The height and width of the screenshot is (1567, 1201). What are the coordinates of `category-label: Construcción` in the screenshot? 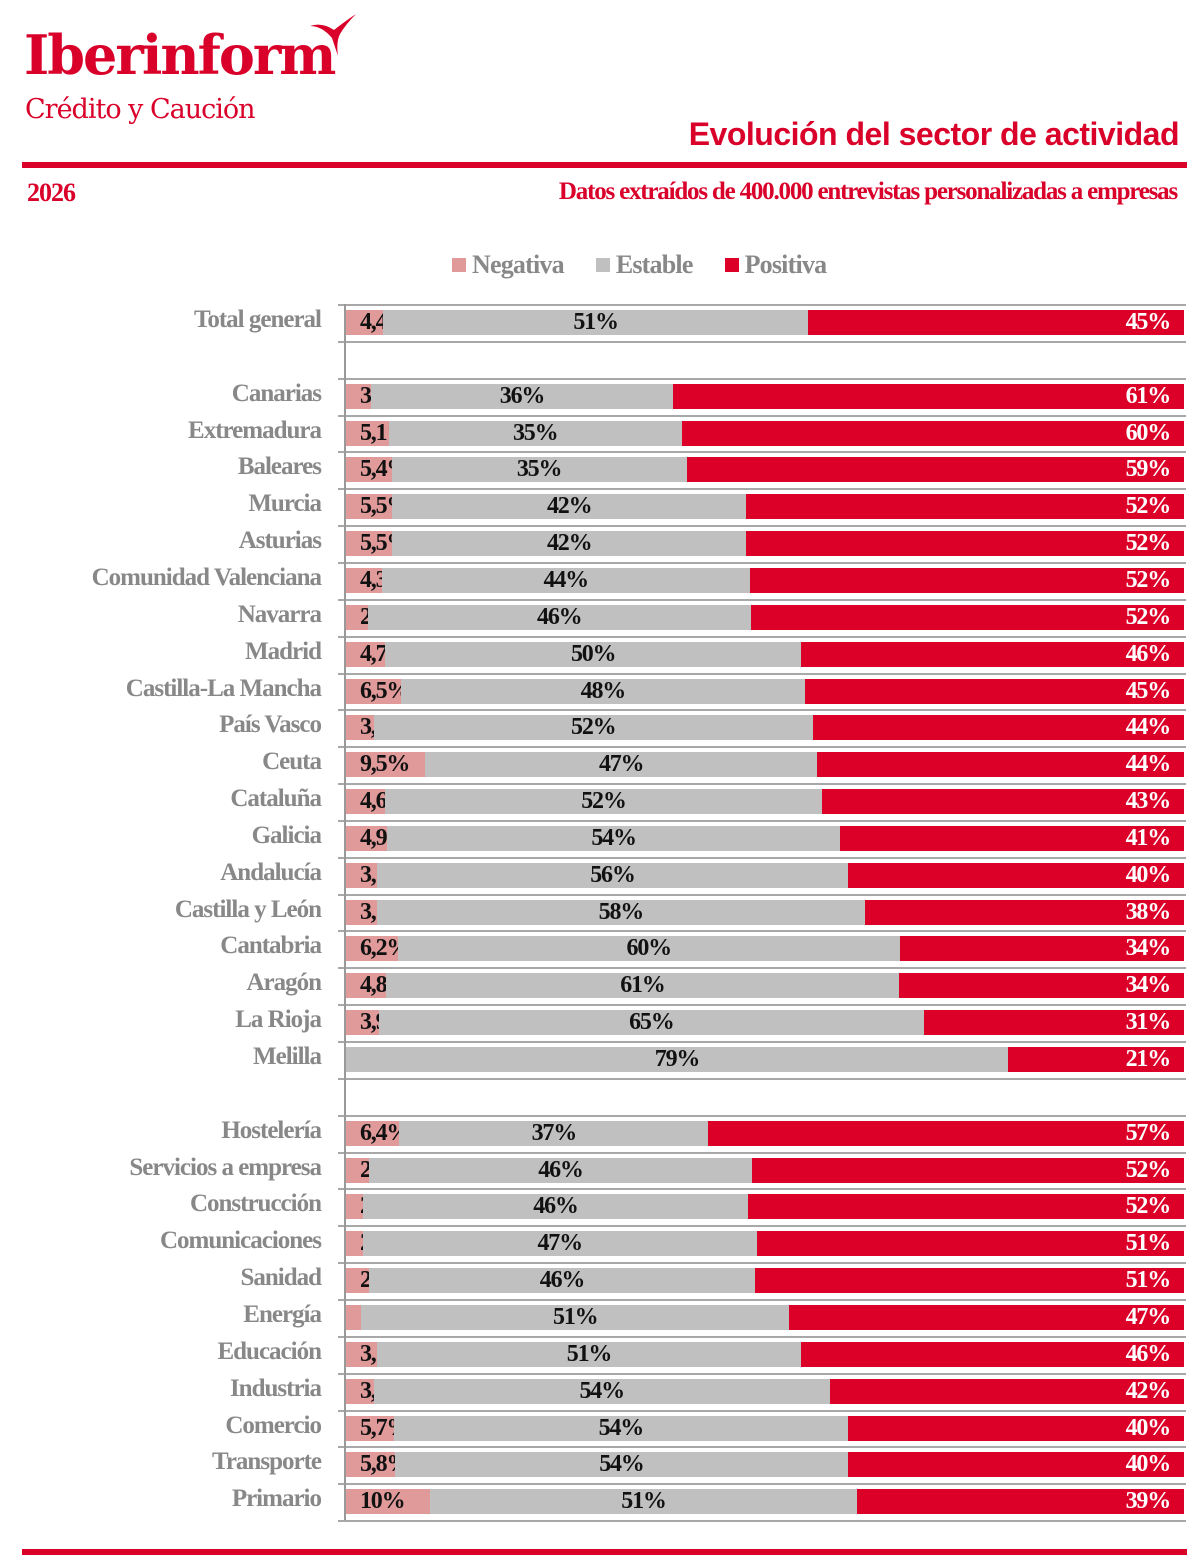 It's located at (255, 1204).